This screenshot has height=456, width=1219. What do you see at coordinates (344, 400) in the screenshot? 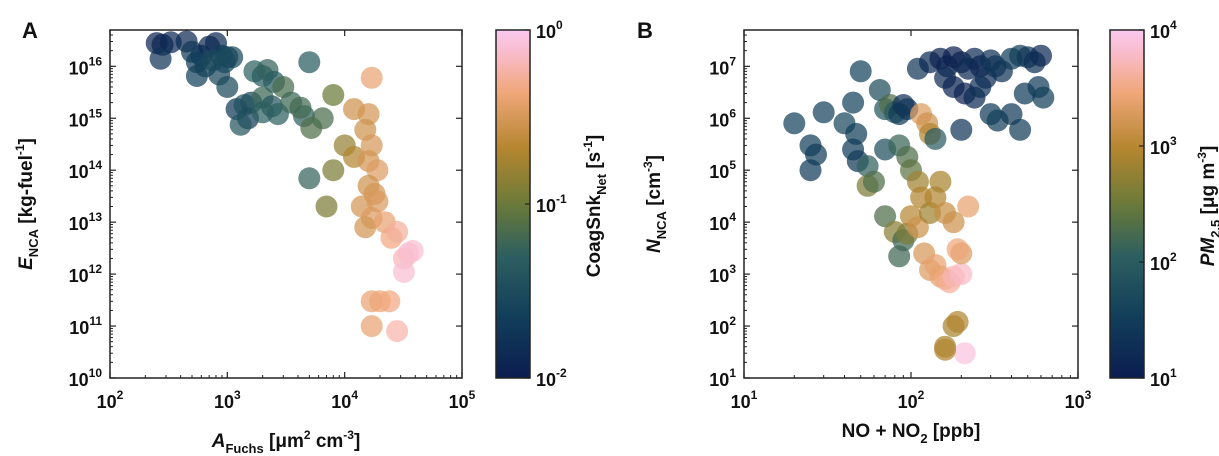
I see `x-tick-label: 10⁴` at bounding box center [344, 400].